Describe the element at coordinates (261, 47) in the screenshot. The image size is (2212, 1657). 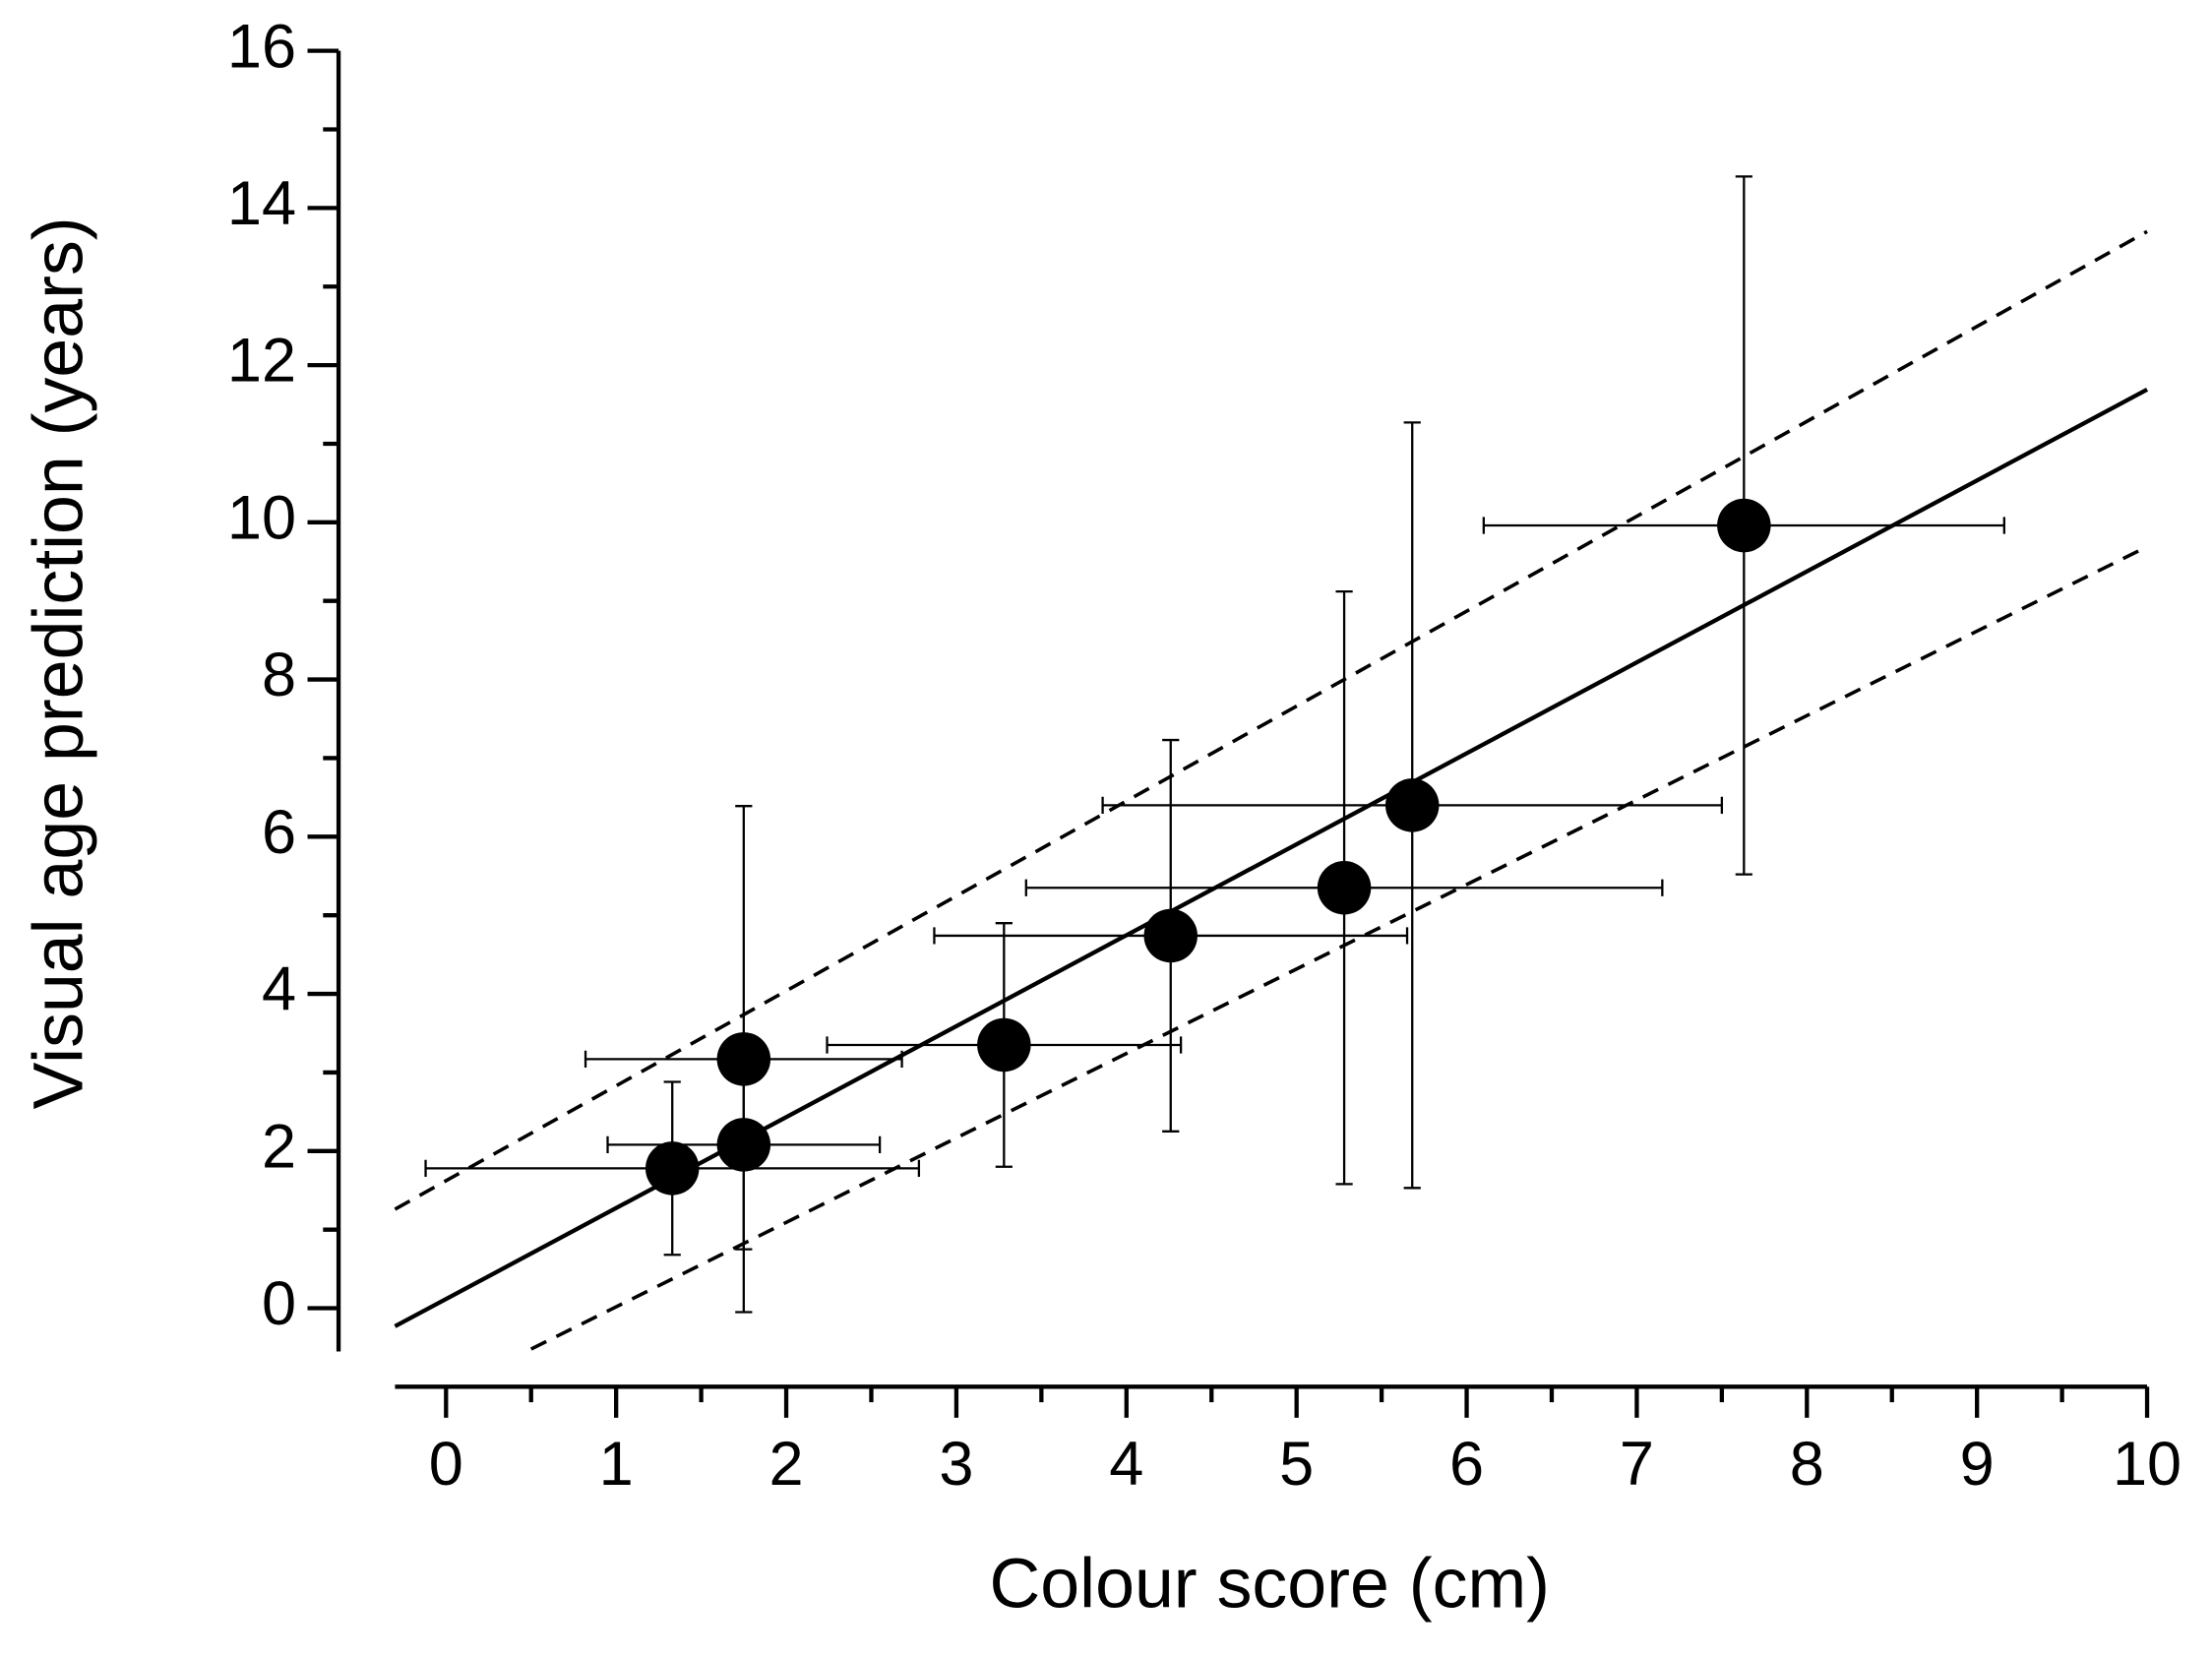
I see `y-tick-label: 16` at that location.